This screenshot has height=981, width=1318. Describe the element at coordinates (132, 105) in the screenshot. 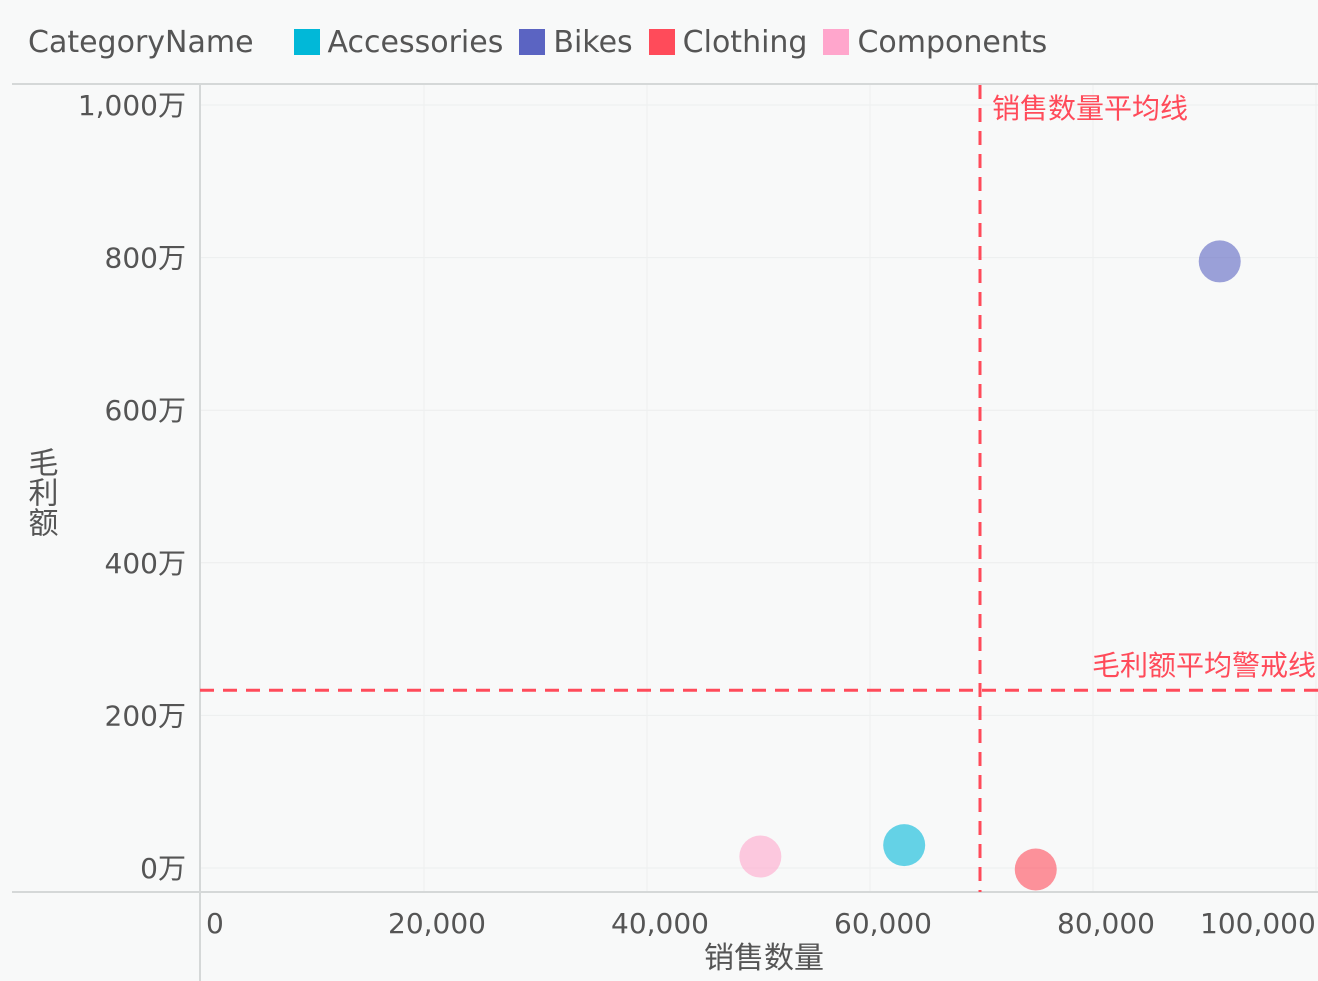

I see `y-tick-label: 1,000万` at that location.